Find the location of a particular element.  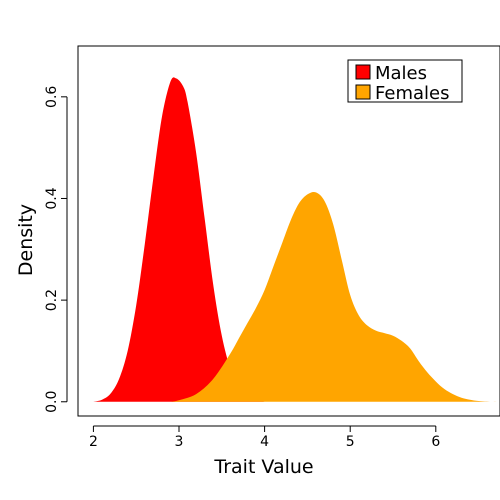

x-tick-label: 5 is located at coordinates (350, 442).